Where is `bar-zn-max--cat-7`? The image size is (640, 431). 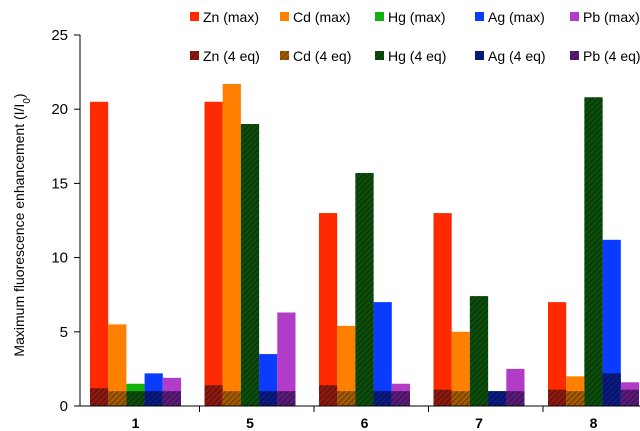
bar-zn-max--cat-7 is located at coordinates (442, 309).